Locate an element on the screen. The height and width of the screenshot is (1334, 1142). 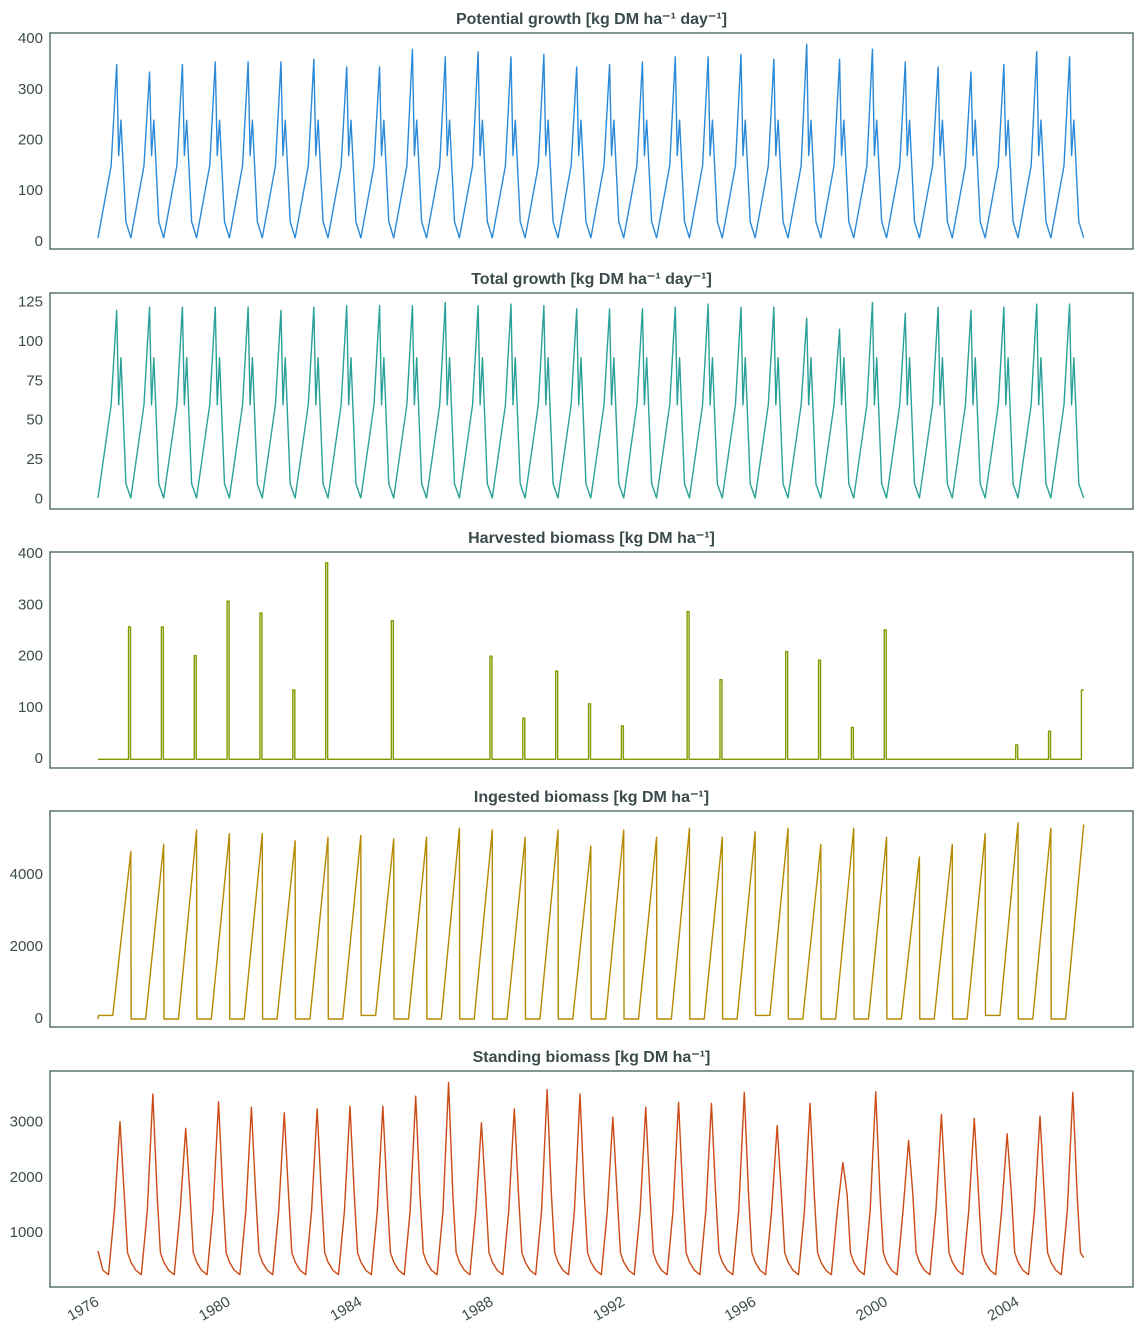
x-tick-label: 1992 is located at coordinates (608, 1308).